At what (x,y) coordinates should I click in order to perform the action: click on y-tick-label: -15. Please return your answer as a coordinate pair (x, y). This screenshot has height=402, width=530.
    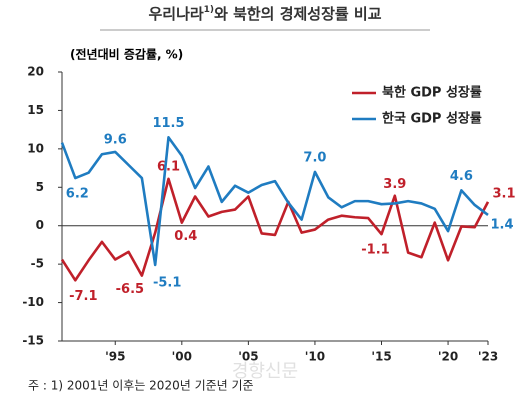
    Looking at the image, I should click on (33, 341).